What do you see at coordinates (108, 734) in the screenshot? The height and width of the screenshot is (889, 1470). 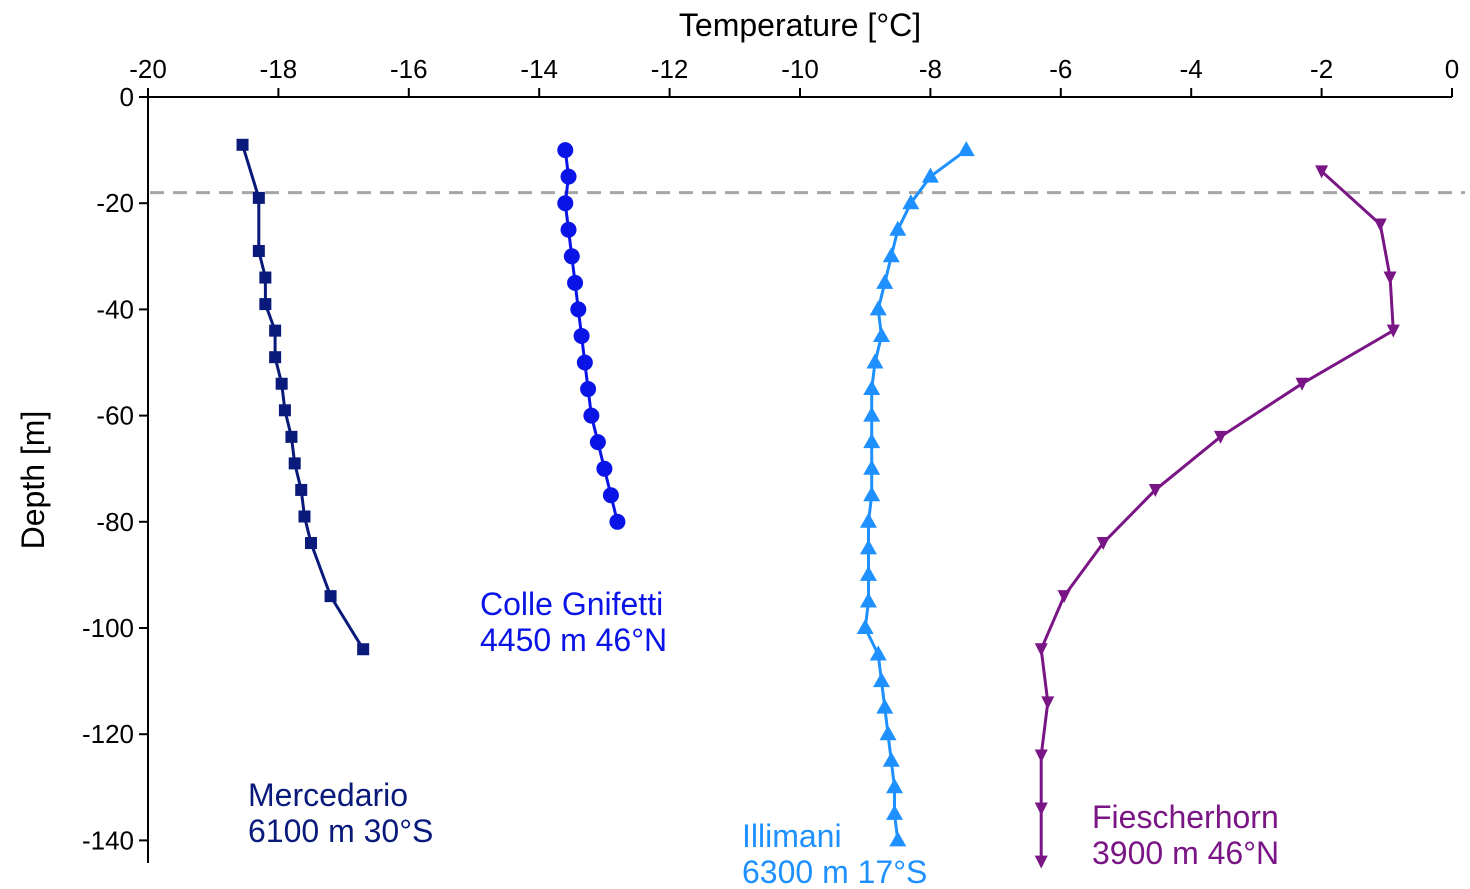 I see `y-tick-label: -120` at bounding box center [108, 734].